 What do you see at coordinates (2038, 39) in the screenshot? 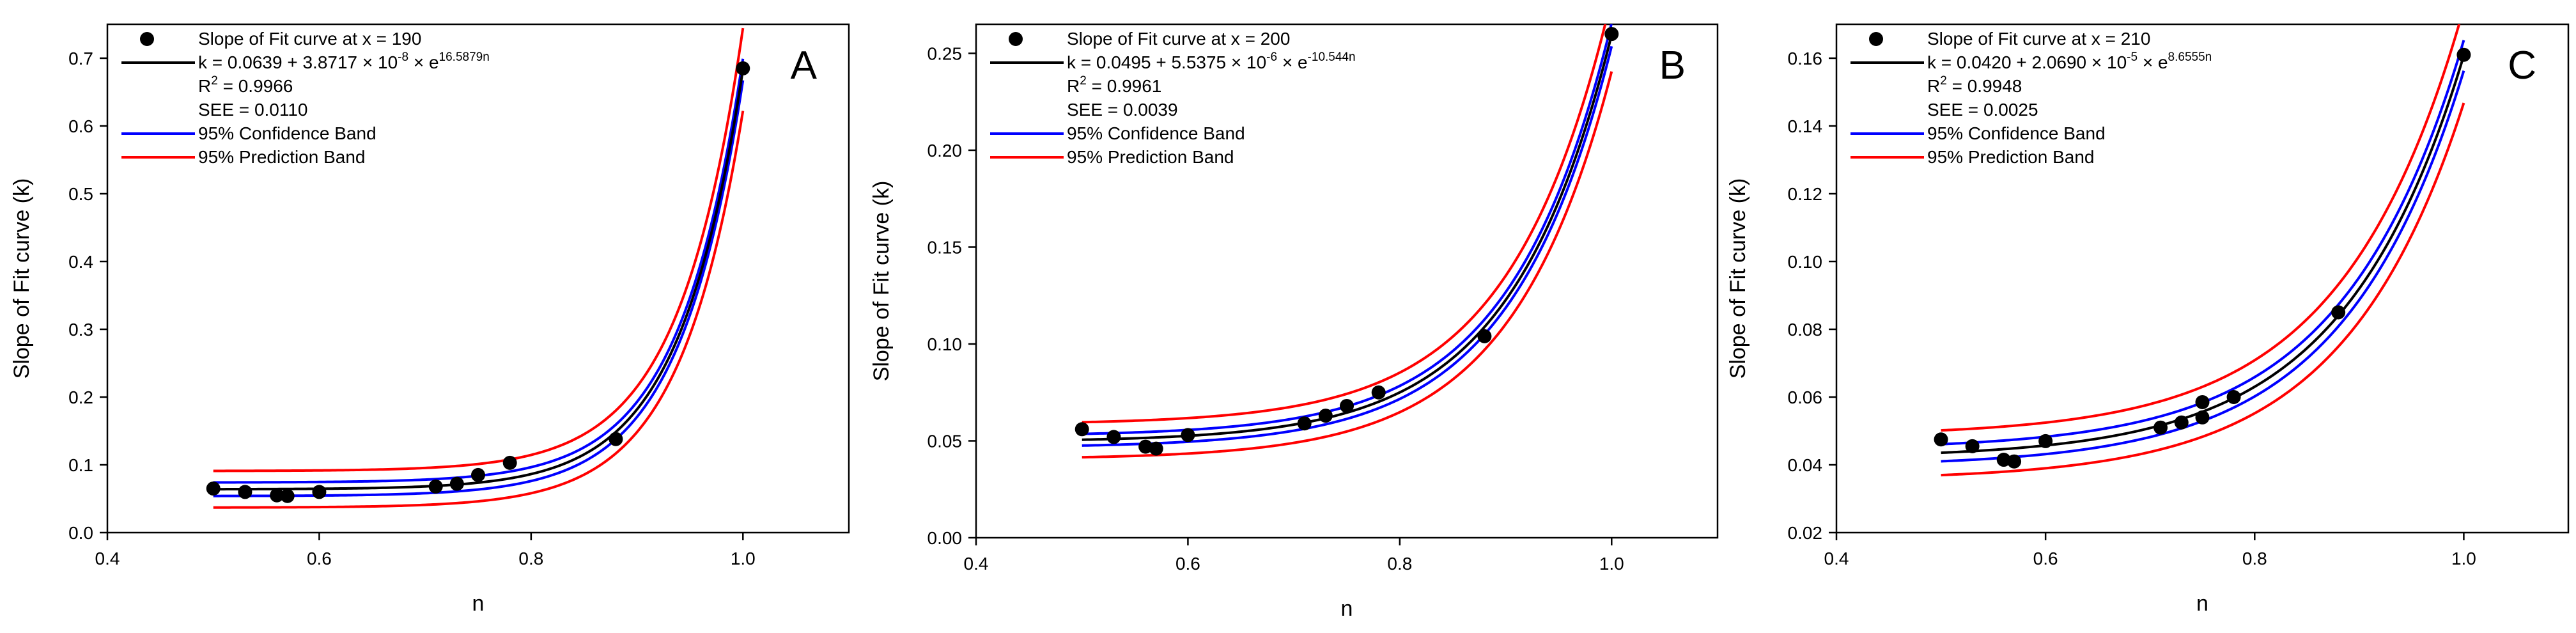
I see `legend-points-label: Slope of Fit curve at x = 210` at bounding box center [2038, 39].